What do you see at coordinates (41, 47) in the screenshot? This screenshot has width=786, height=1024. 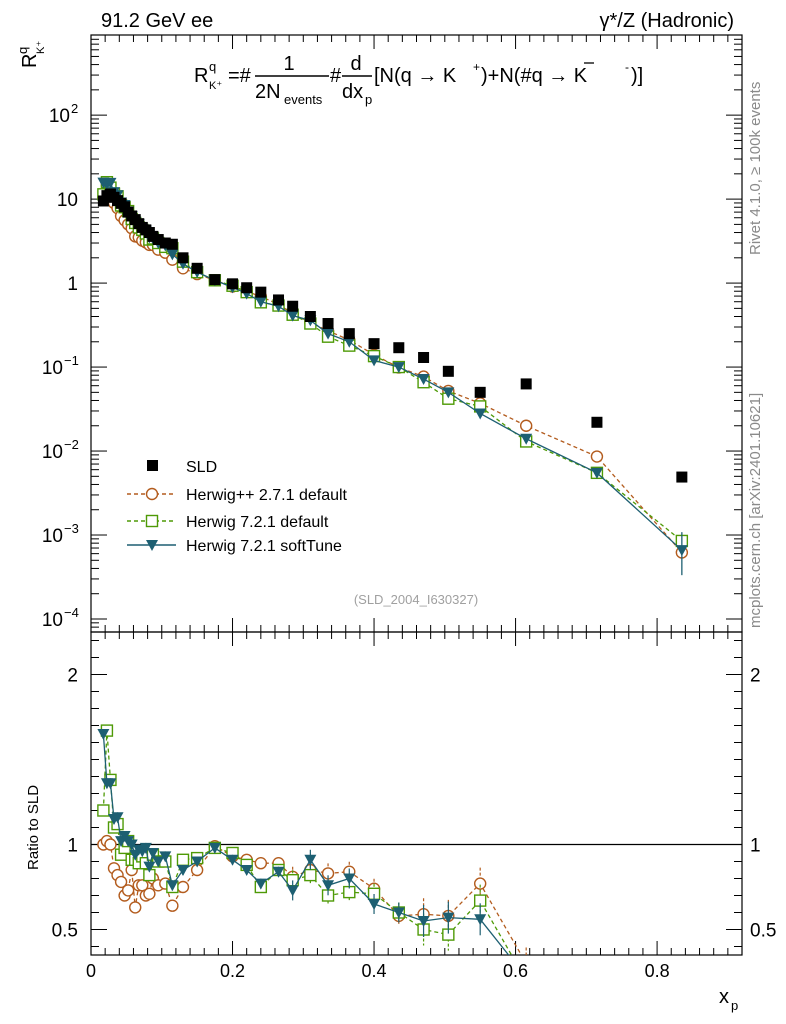 I see `y-axis-label-sub: K⁺` at bounding box center [41, 47].